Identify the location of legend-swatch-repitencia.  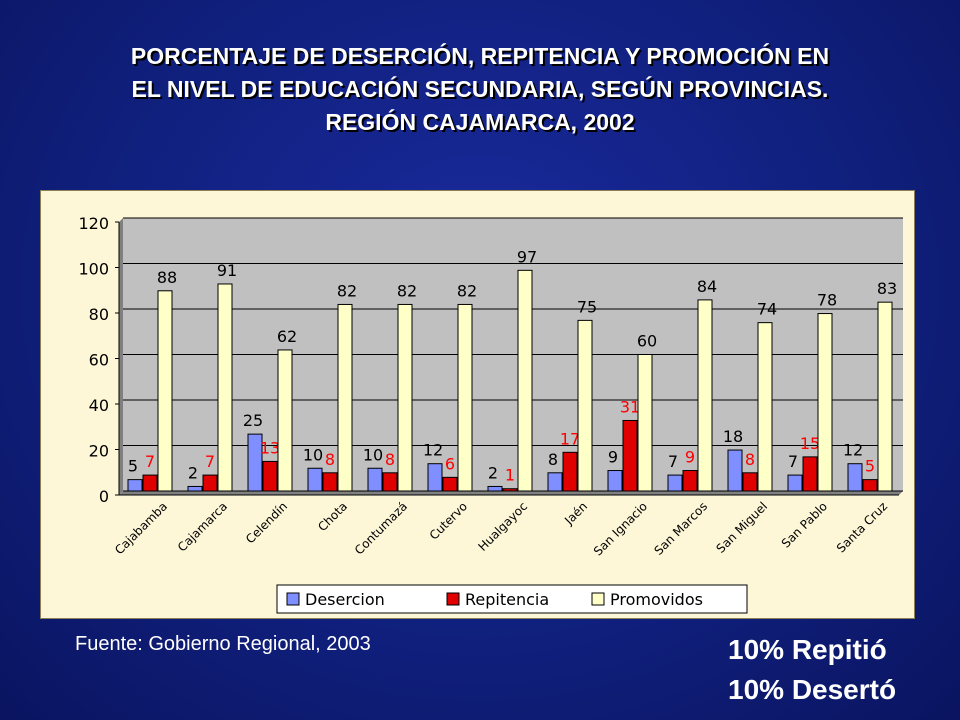
(453, 599).